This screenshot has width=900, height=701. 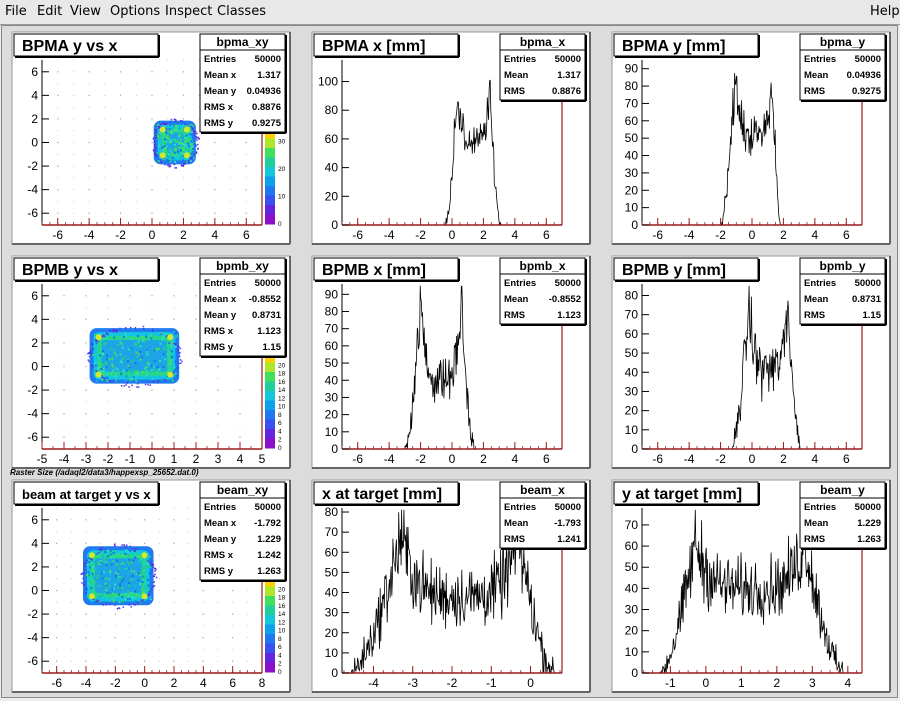 I want to click on y-tick-label: 50, so click(x=632, y=138).